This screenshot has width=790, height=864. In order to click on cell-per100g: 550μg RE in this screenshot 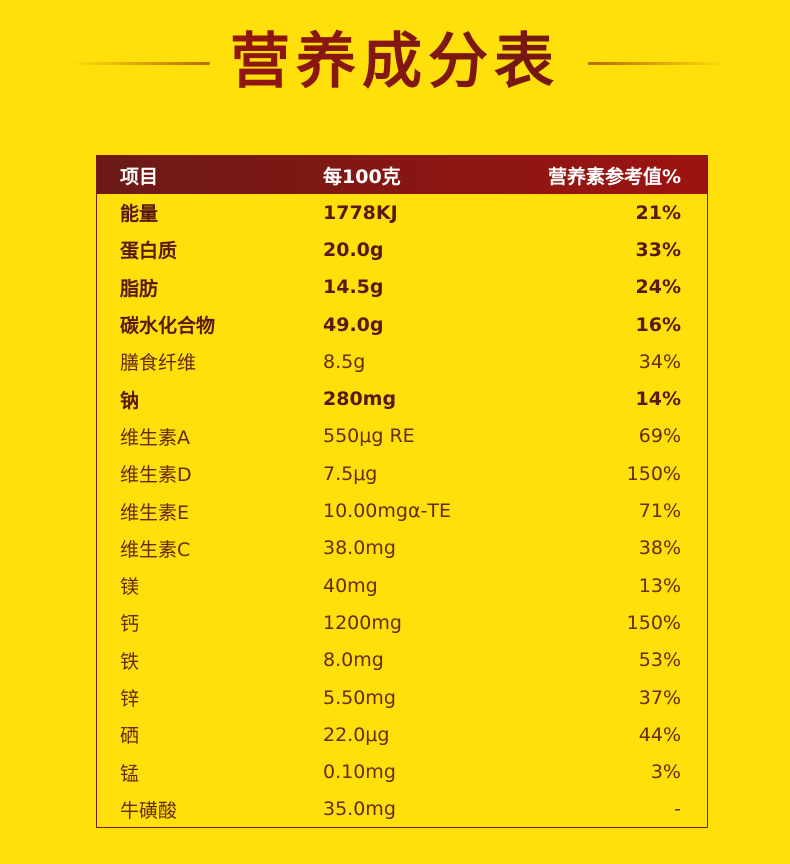, I will do `click(369, 436)`.